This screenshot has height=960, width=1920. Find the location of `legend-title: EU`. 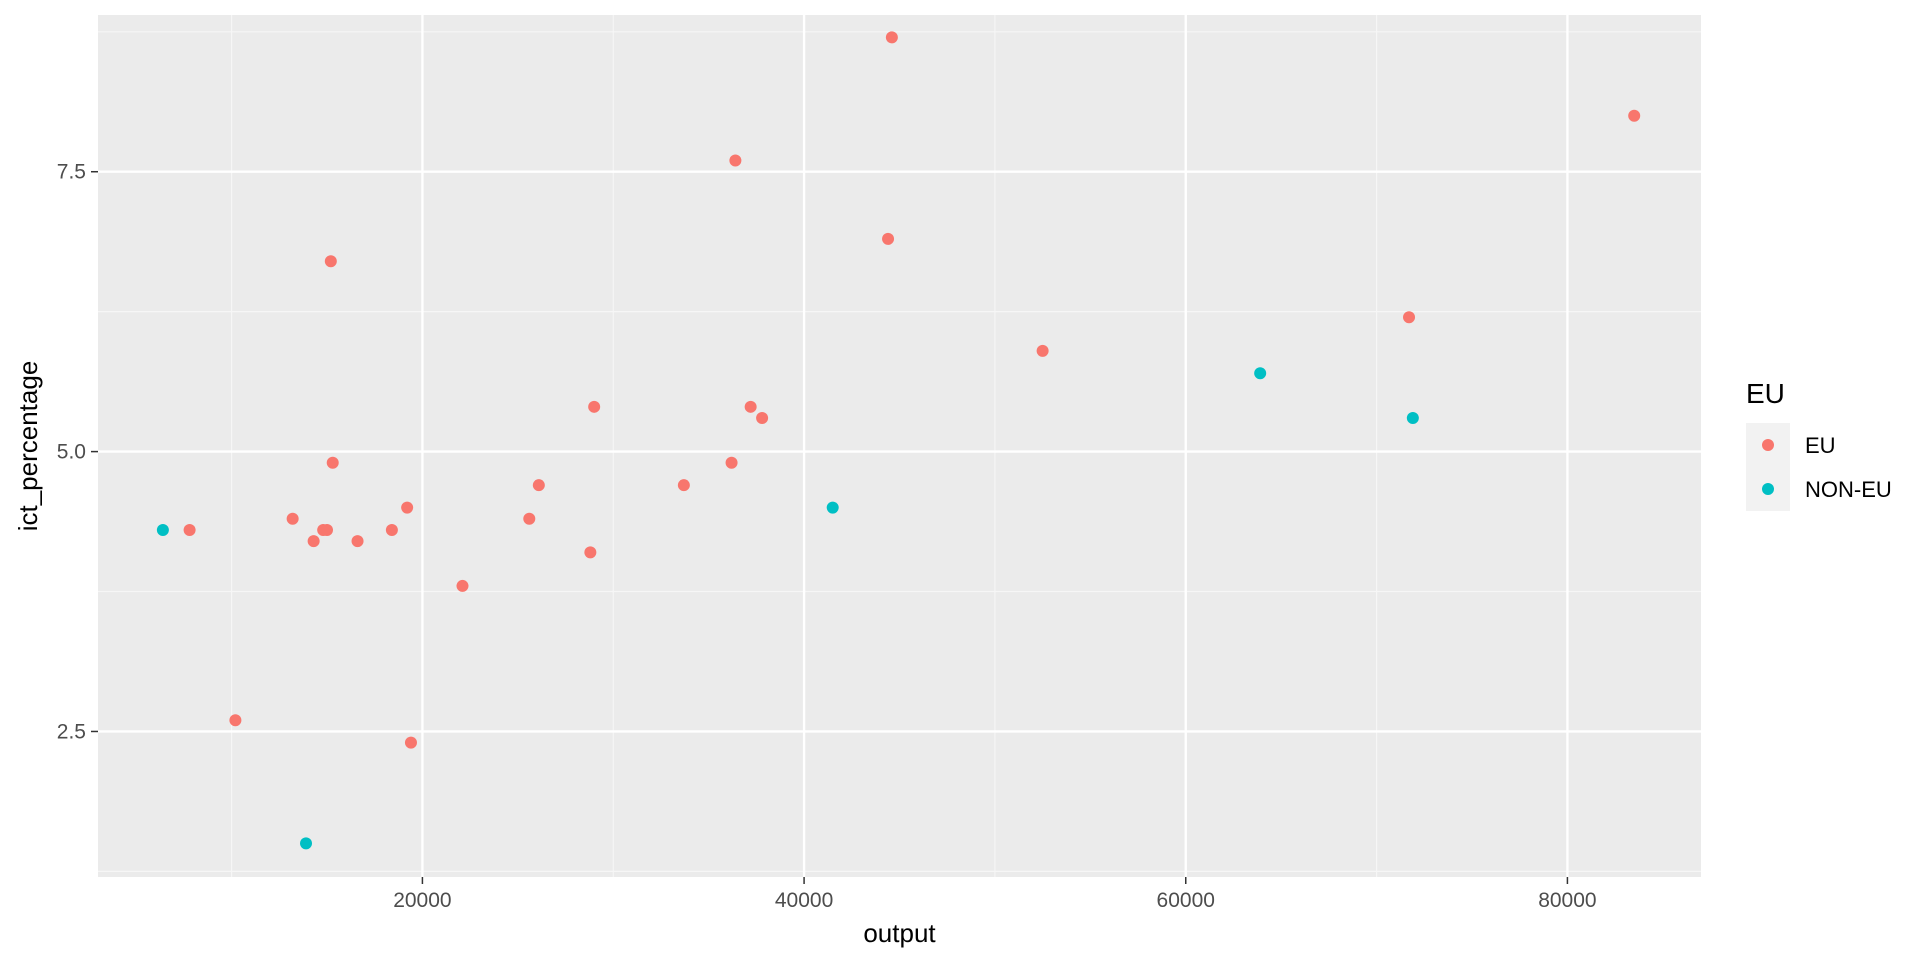

legend-title: EU is located at coordinates (1765, 393).